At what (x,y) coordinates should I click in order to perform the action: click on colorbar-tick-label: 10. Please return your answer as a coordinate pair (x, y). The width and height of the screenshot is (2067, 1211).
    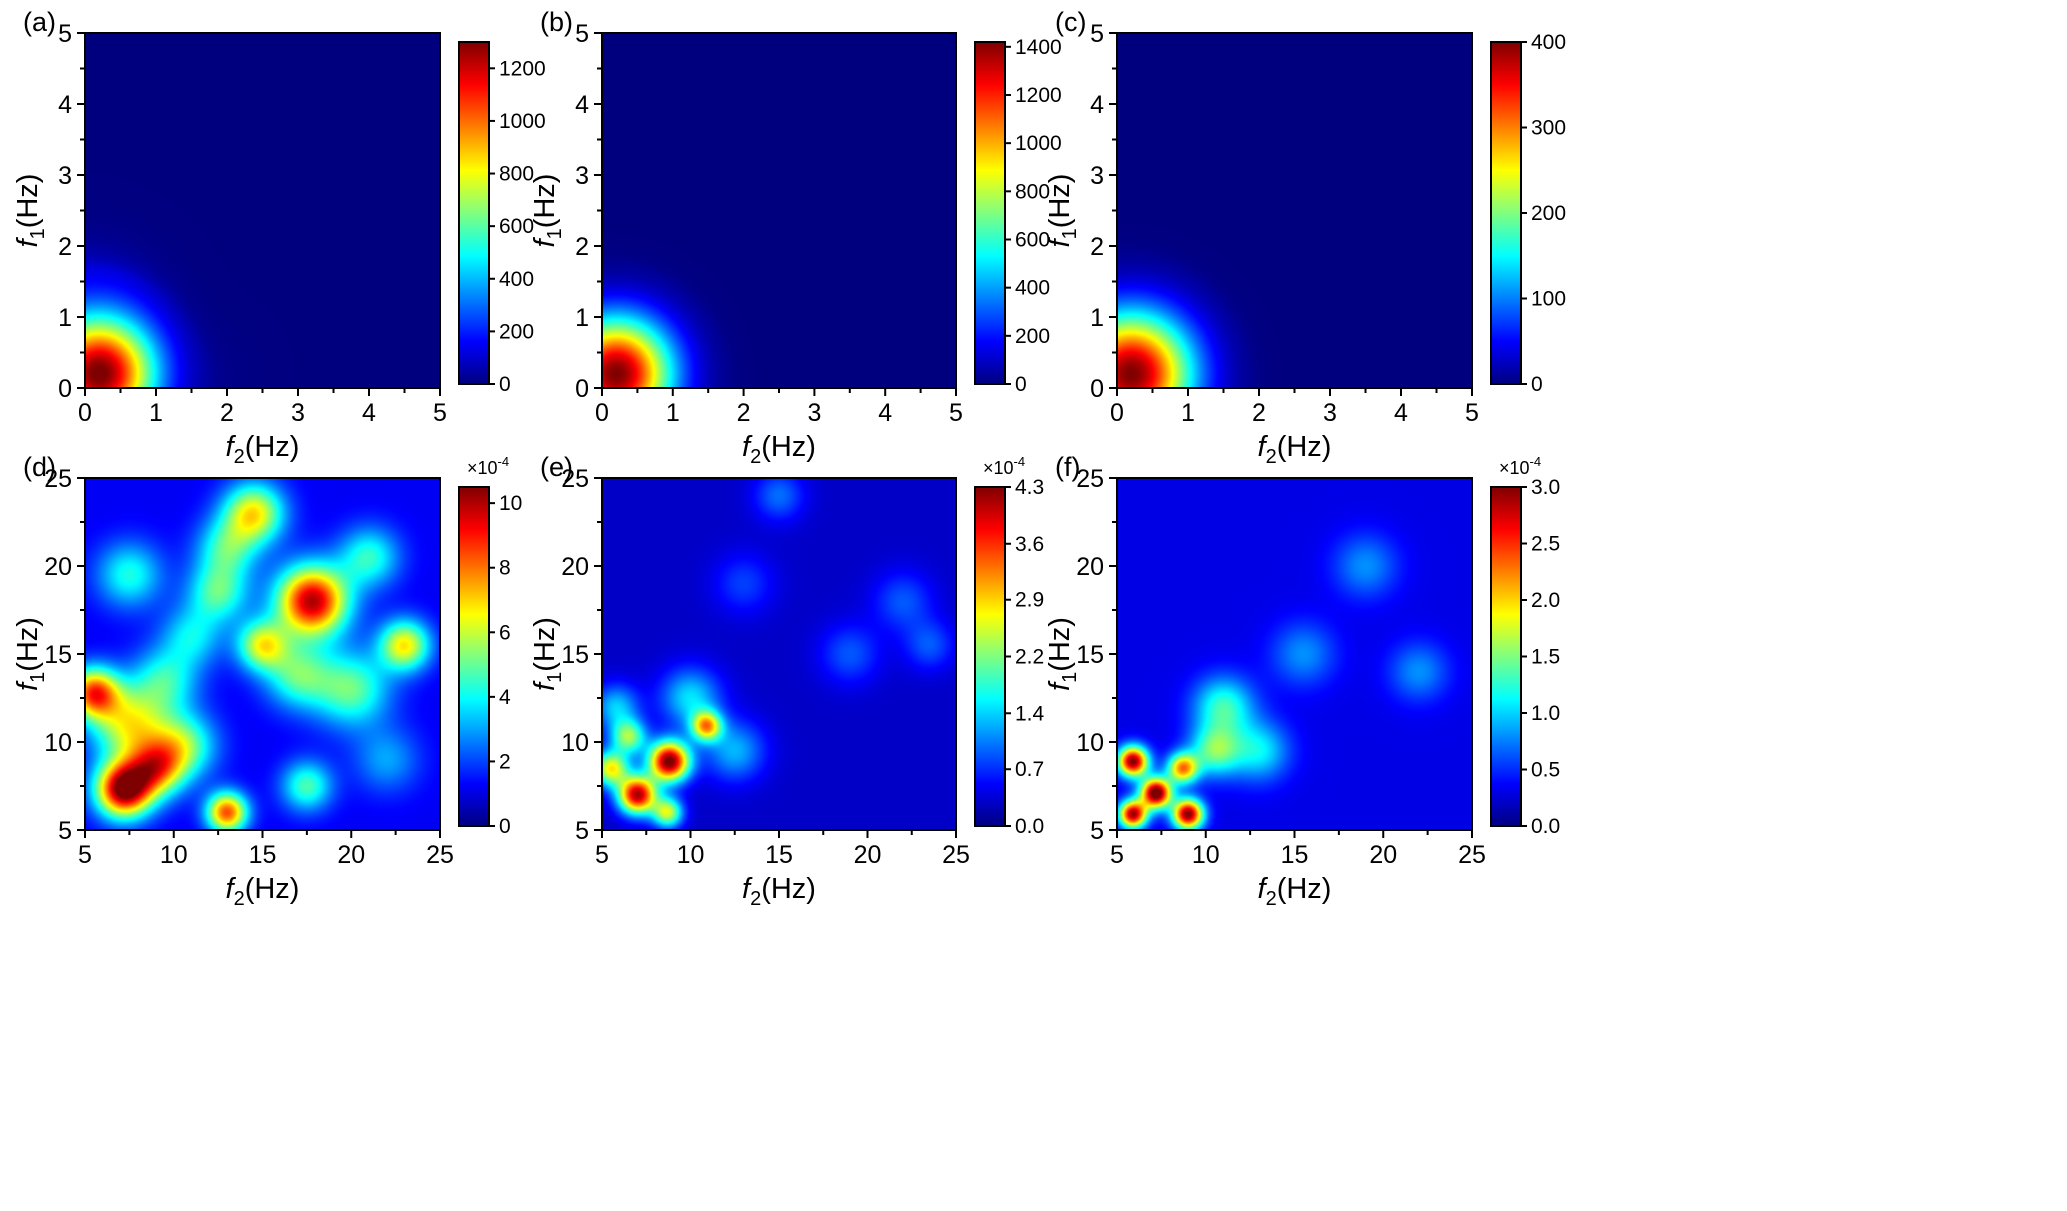
    Looking at the image, I should click on (510, 503).